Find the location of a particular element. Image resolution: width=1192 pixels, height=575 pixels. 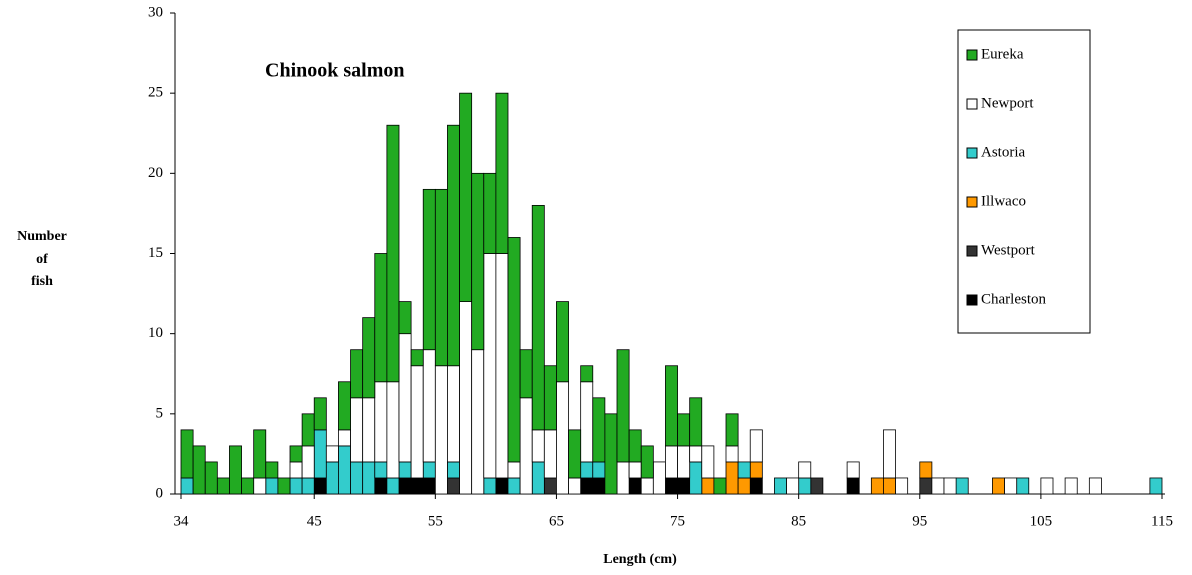

legend-label: Eureka is located at coordinates (1002, 54).